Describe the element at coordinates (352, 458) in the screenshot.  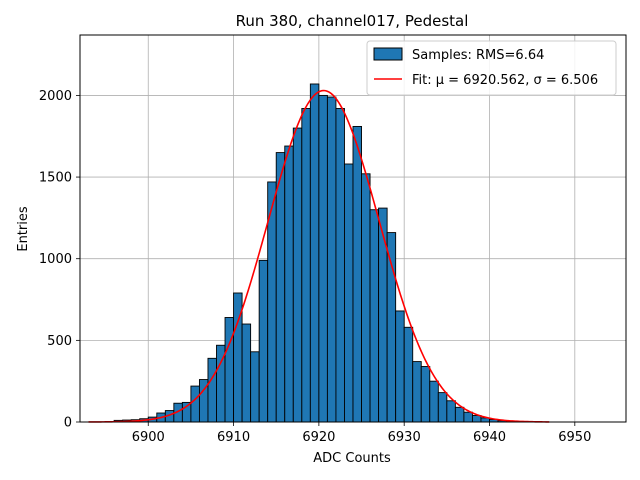
I see `x-axis-label: ADC Counts` at that location.